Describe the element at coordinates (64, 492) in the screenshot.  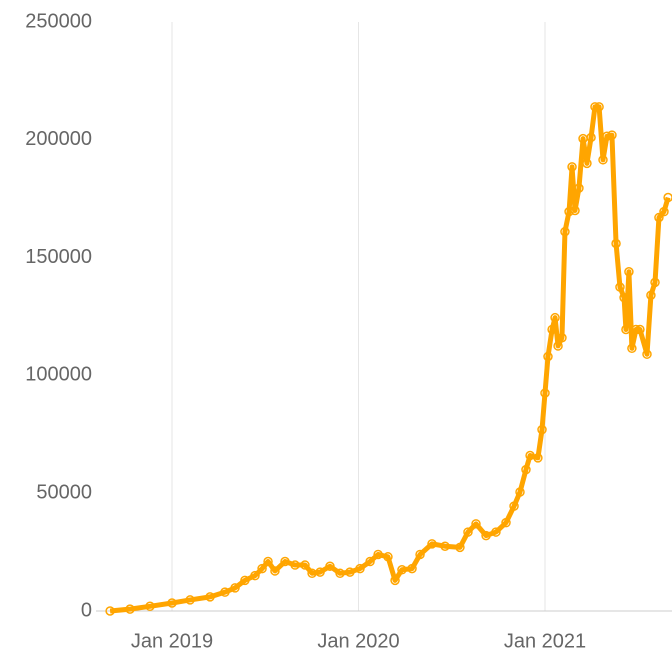
I see `y-tick-label: 50000` at that location.